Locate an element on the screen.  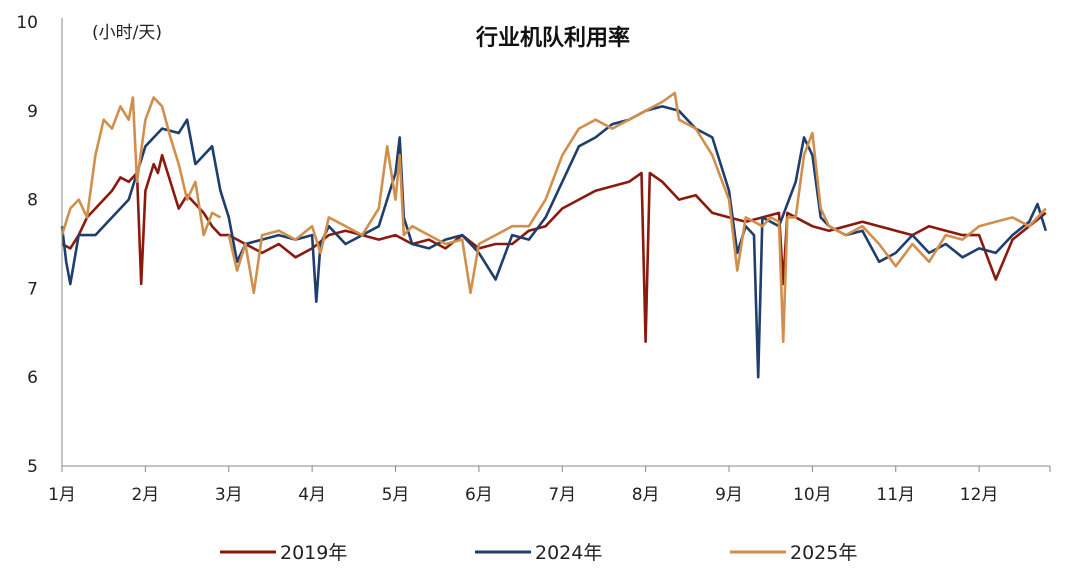
unit-label: (小时/天) is located at coordinates (127, 33).